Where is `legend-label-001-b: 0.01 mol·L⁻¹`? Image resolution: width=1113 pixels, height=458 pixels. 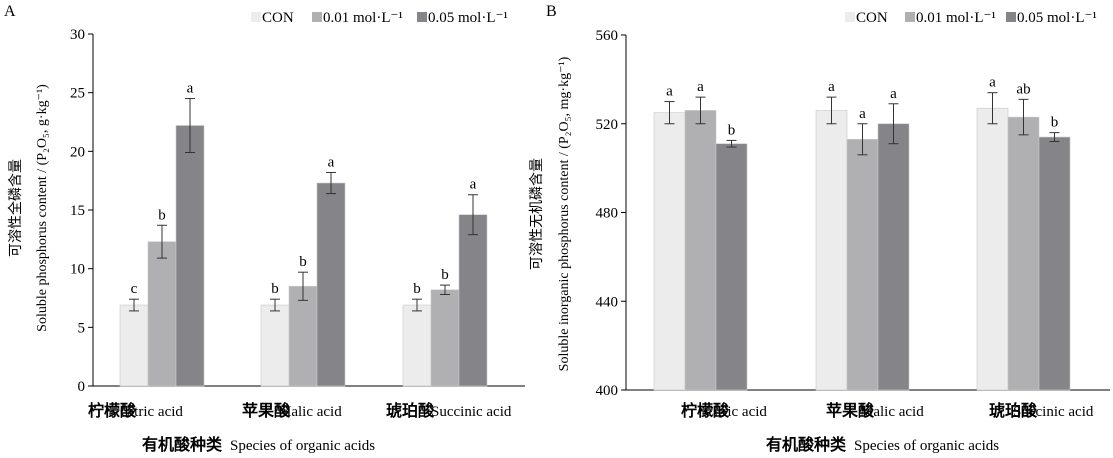
legend-label-001-b: 0.01 mol·L⁻¹ is located at coordinates (956, 18).